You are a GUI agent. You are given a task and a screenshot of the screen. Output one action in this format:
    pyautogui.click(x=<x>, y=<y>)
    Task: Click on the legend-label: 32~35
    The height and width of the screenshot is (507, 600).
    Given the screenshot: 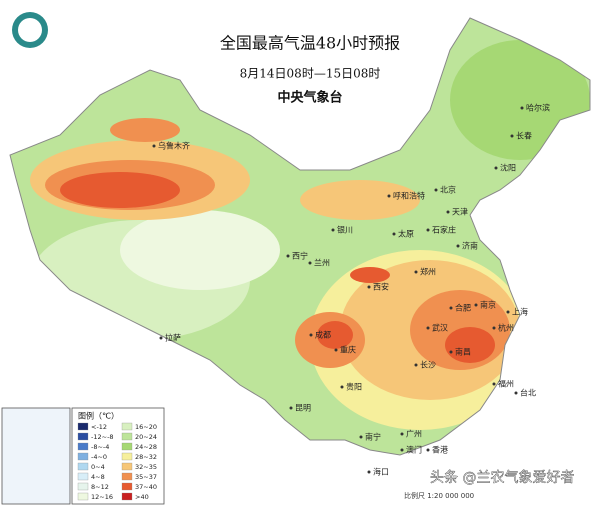 What is the action you would take?
    pyautogui.click(x=146, y=467)
    